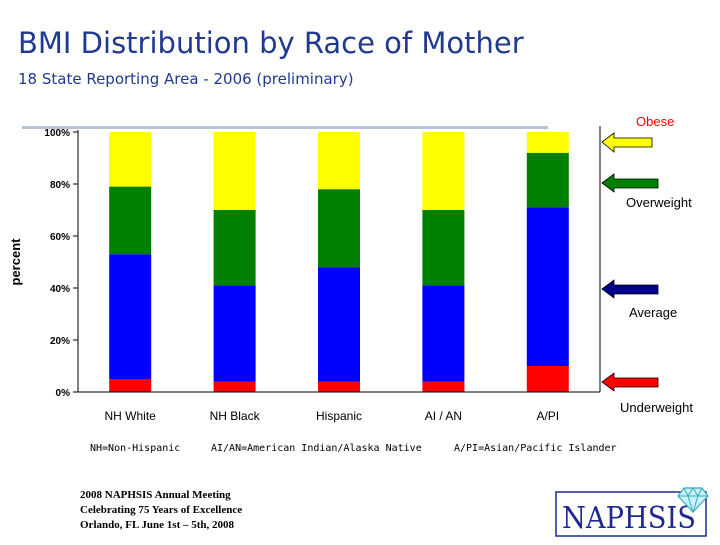 The height and width of the screenshot is (545, 720). I want to click on footer-line-3: Orlando, FL June 1st – 5th, 2008, so click(157, 525).